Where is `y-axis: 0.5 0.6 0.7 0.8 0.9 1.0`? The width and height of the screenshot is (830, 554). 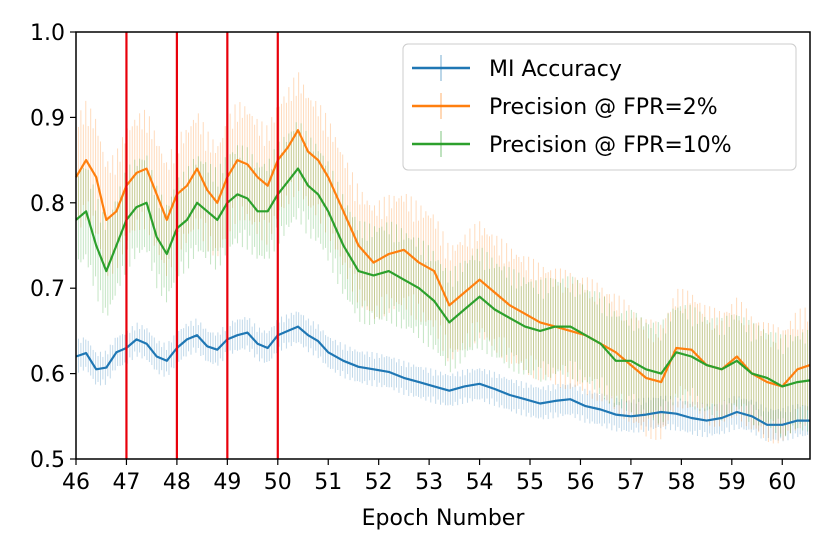 y-axis: 0.5 0.6 0.7 0.8 0.9 1.0 is located at coordinates (53, 247).